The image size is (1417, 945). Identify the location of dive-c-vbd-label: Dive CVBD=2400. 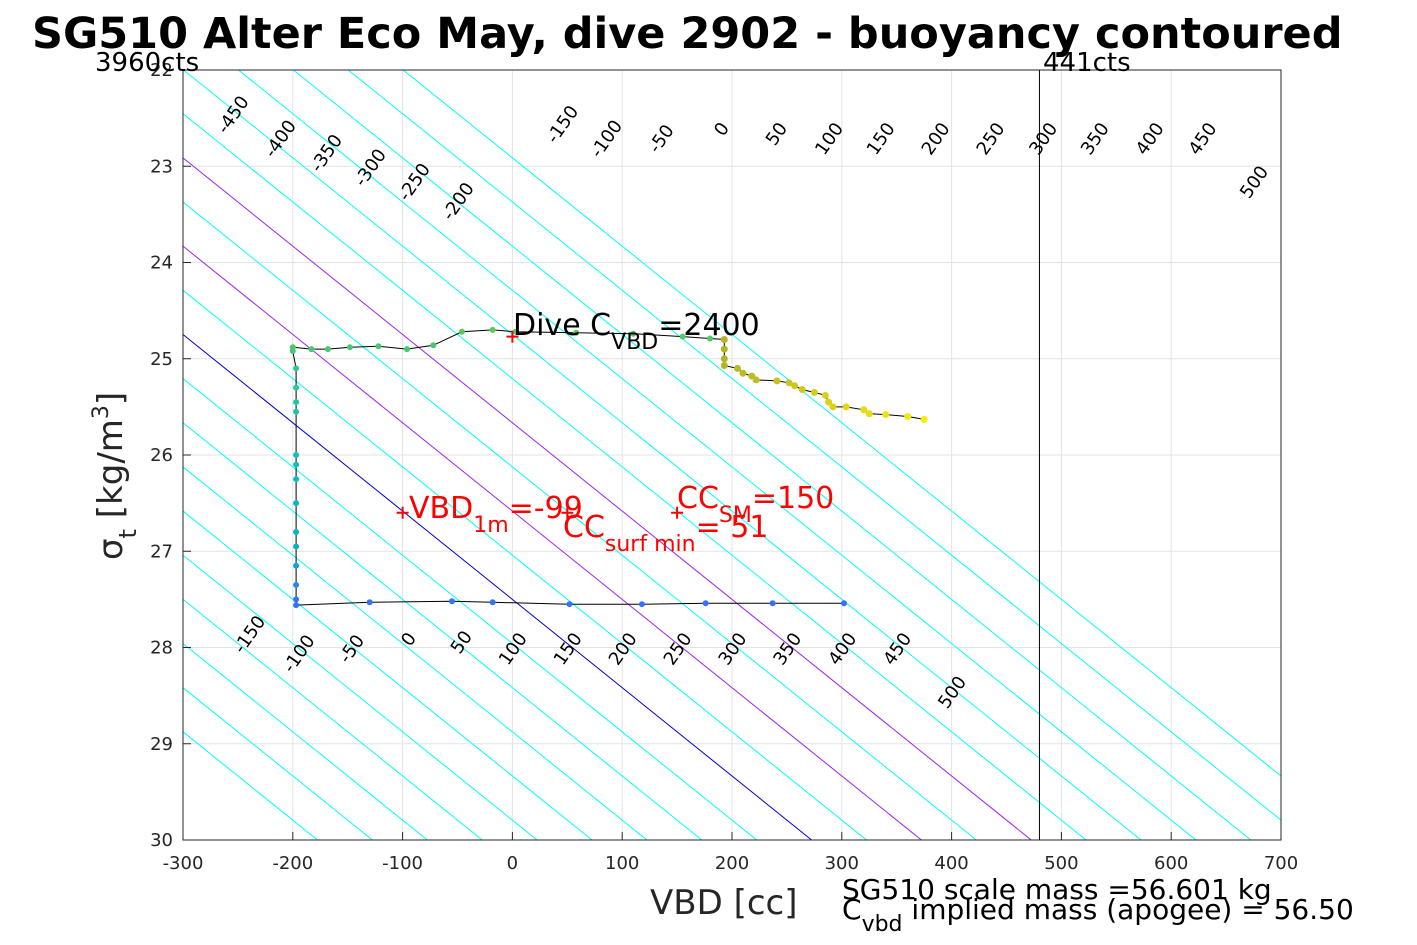
(636, 331).